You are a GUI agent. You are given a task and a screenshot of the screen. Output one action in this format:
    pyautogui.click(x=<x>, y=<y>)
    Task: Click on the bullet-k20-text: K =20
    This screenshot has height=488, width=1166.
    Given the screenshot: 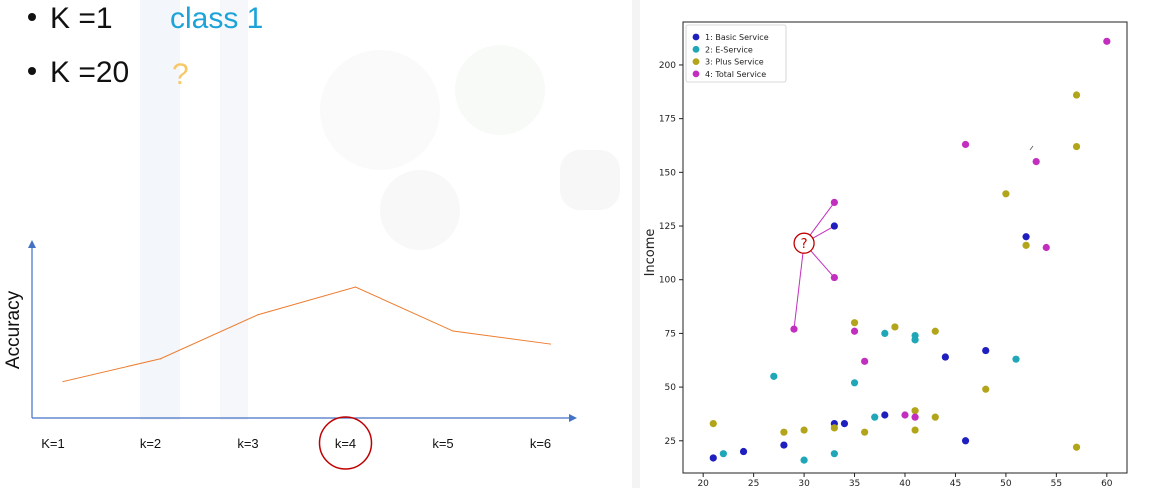 What is the action you would take?
    pyautogui.click(x=90, y=72)
    